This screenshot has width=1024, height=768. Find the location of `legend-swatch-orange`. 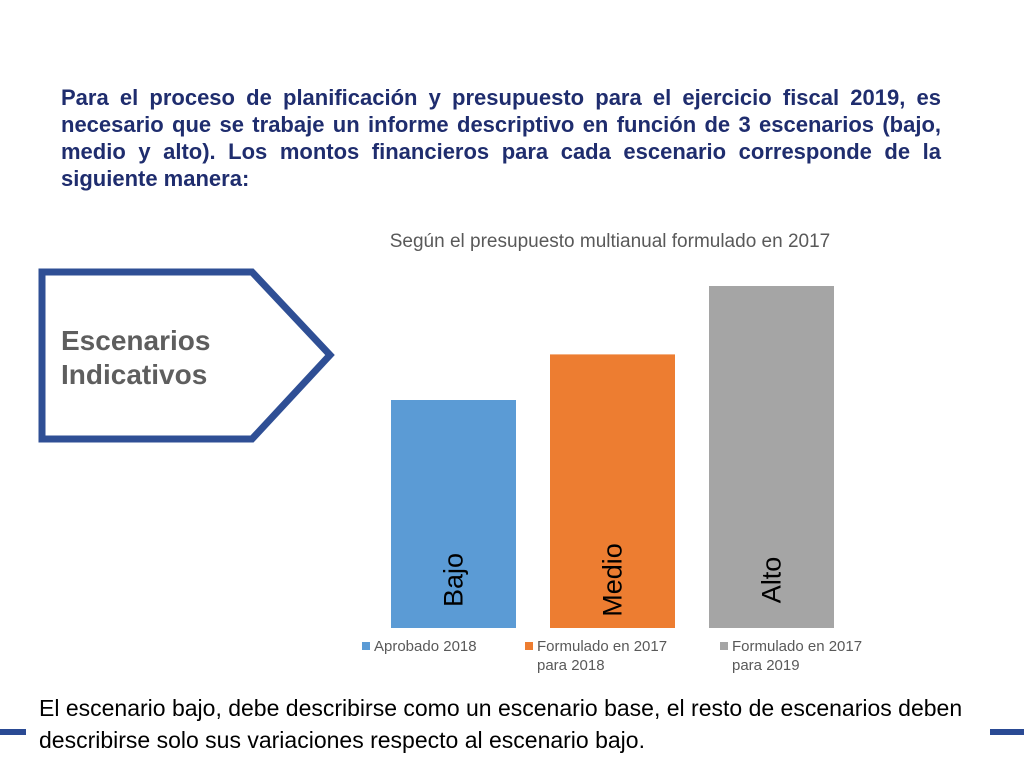

legend-swatch-orange is located at coordinates (529, 646).